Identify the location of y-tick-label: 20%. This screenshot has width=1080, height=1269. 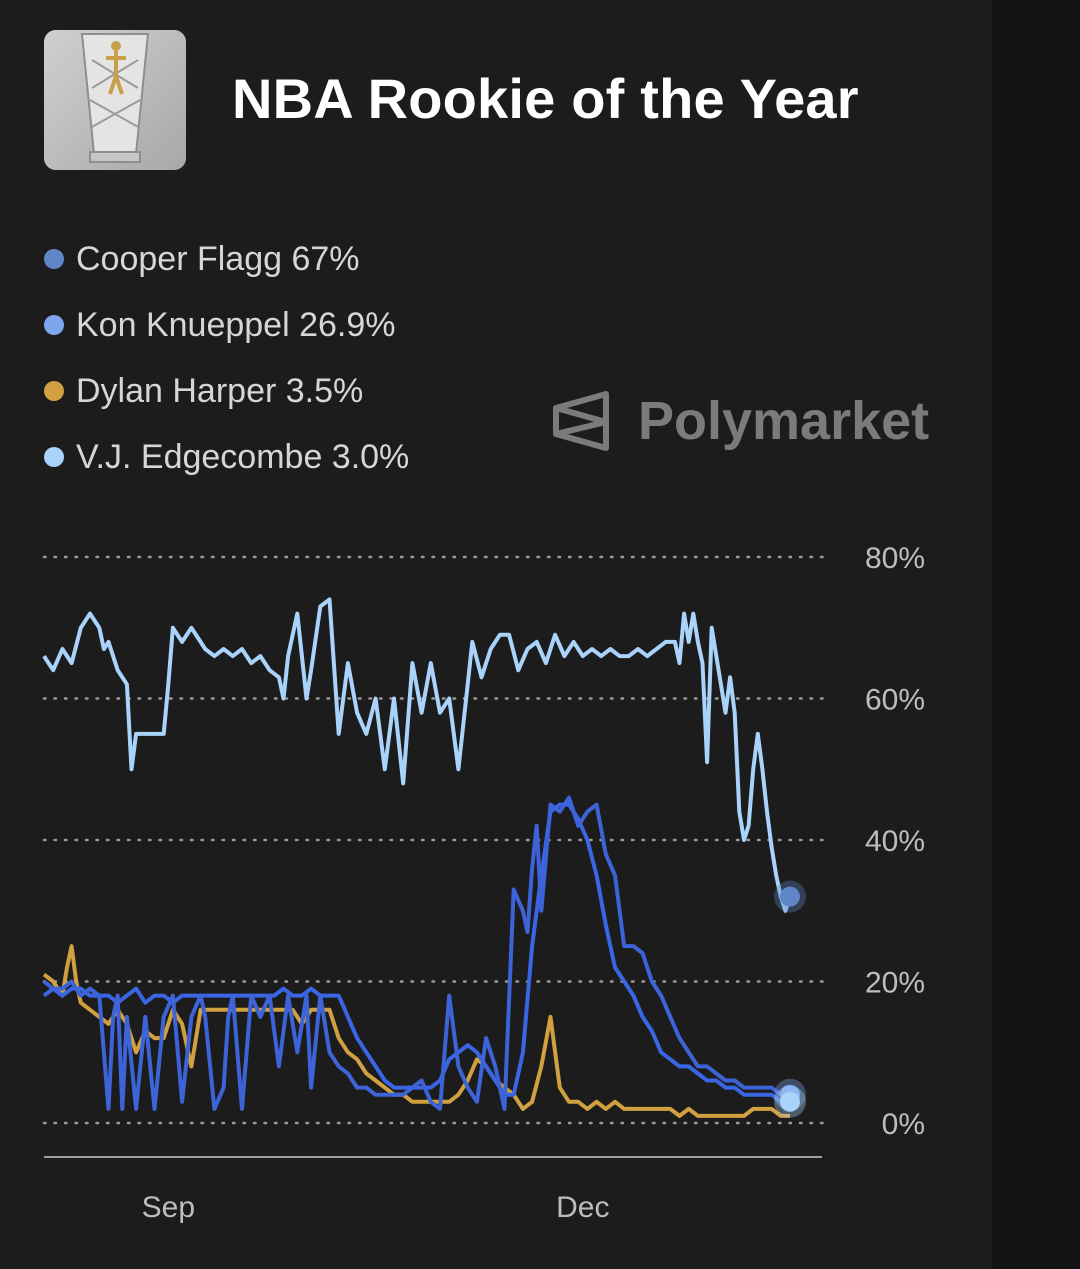
(895, 983).